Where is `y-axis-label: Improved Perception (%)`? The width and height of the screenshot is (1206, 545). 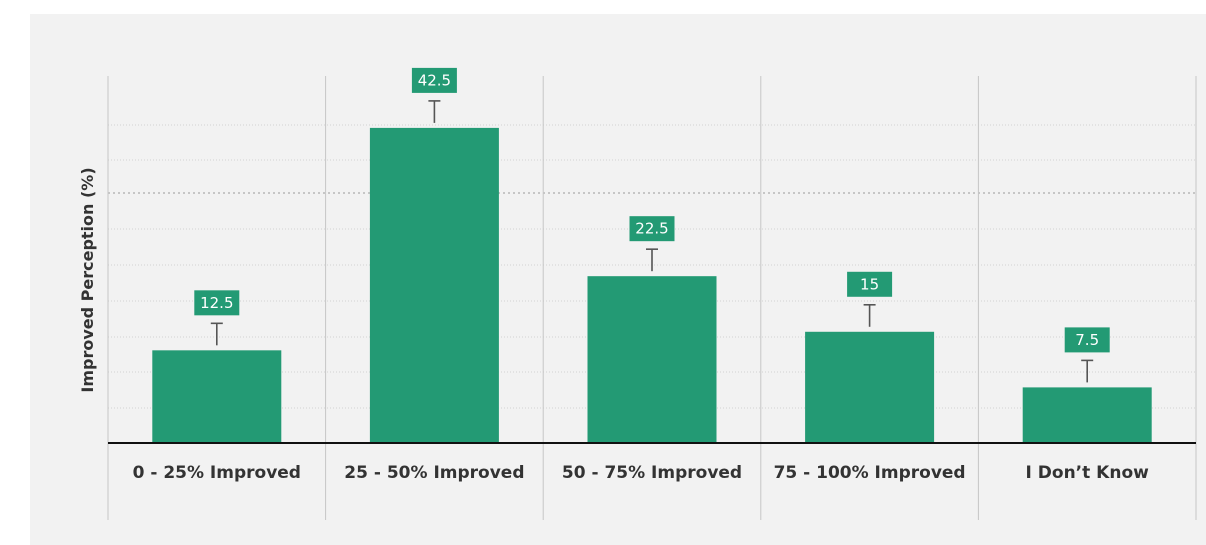
y-axis-label: Improved Perception (%) is located at coordinates (87, 279).